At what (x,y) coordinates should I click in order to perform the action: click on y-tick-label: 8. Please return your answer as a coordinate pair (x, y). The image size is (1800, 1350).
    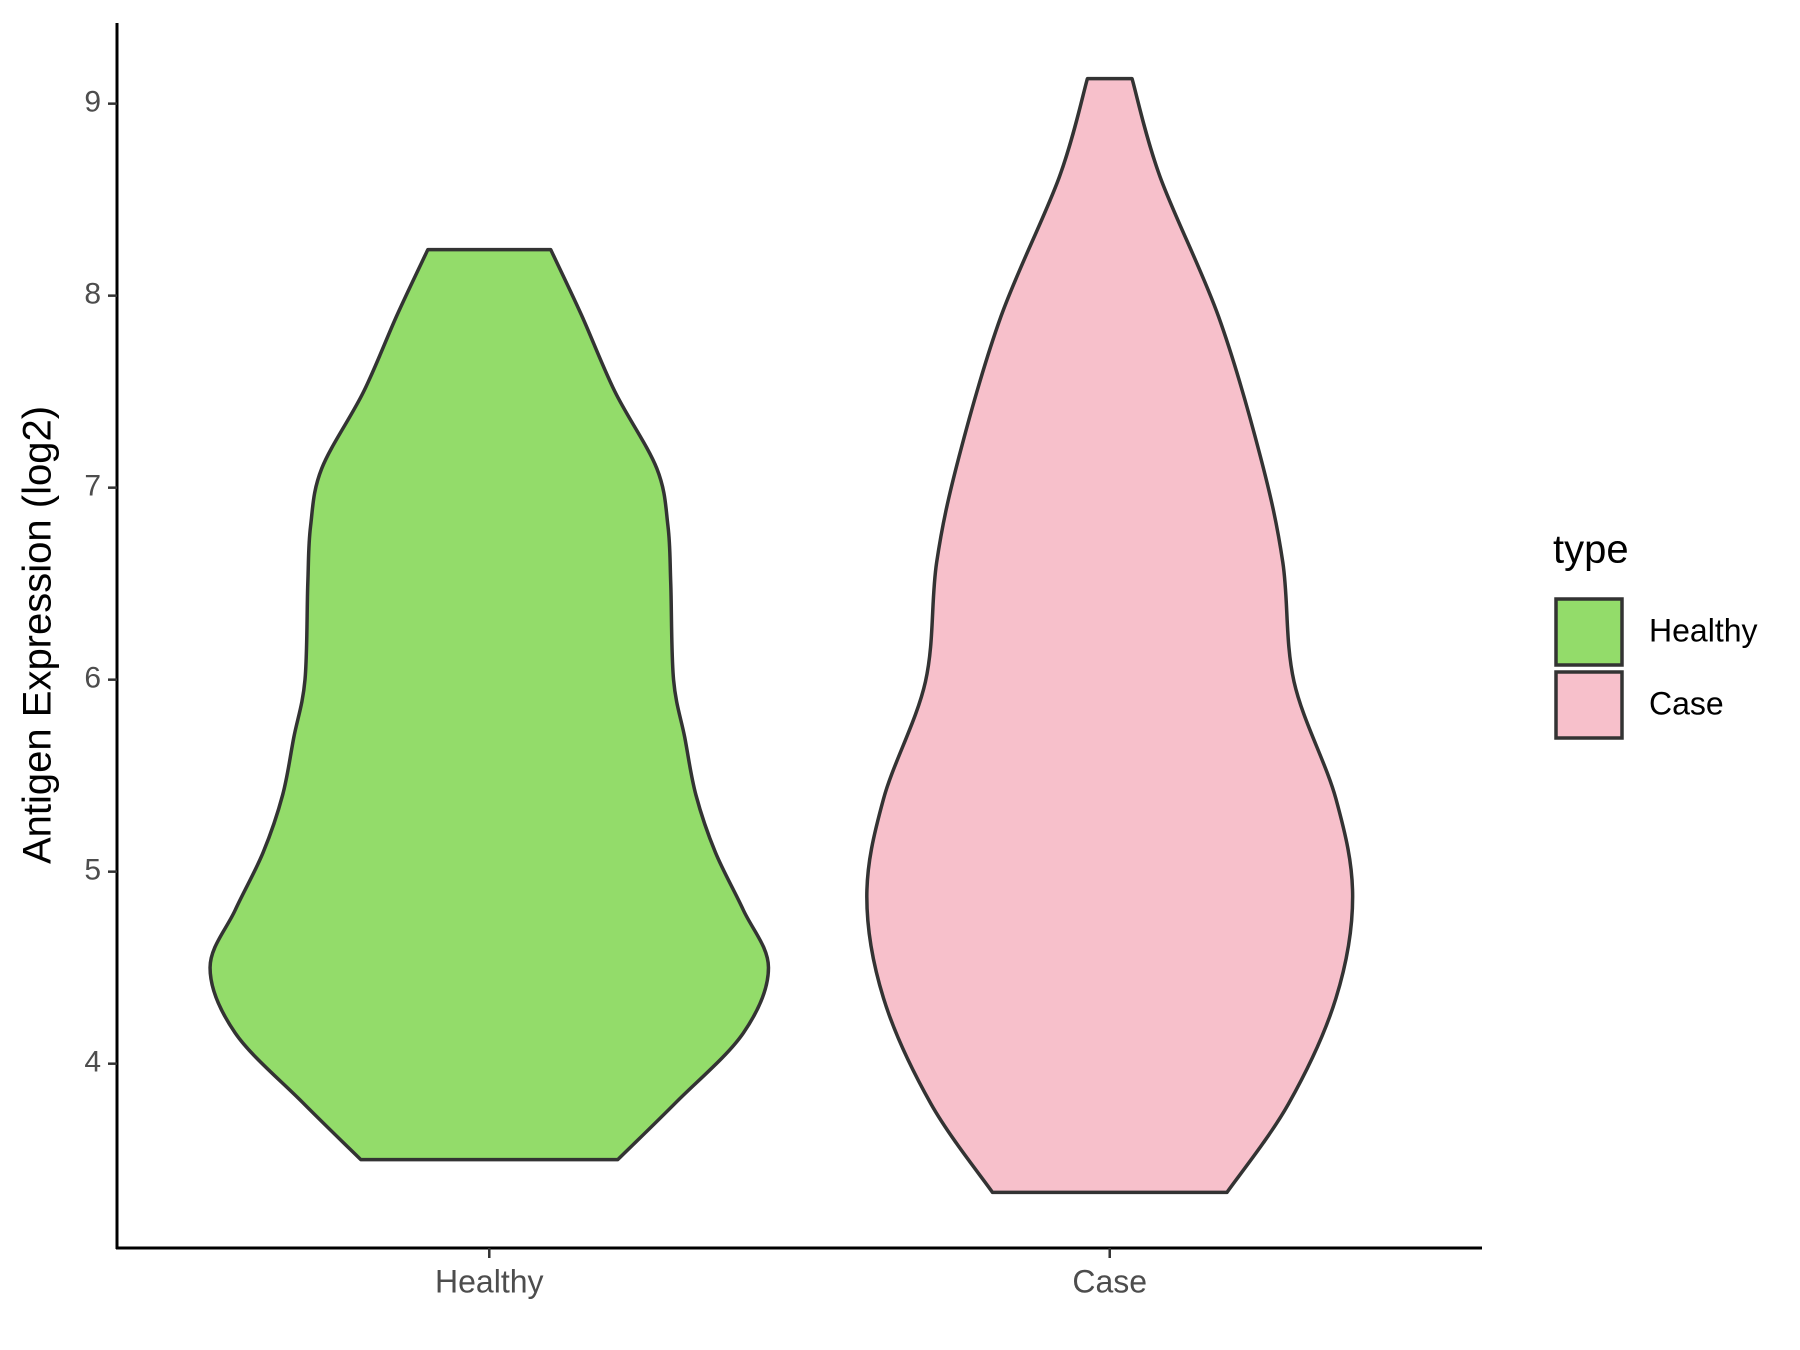
    Looking at the image, I should click on (92, 294).